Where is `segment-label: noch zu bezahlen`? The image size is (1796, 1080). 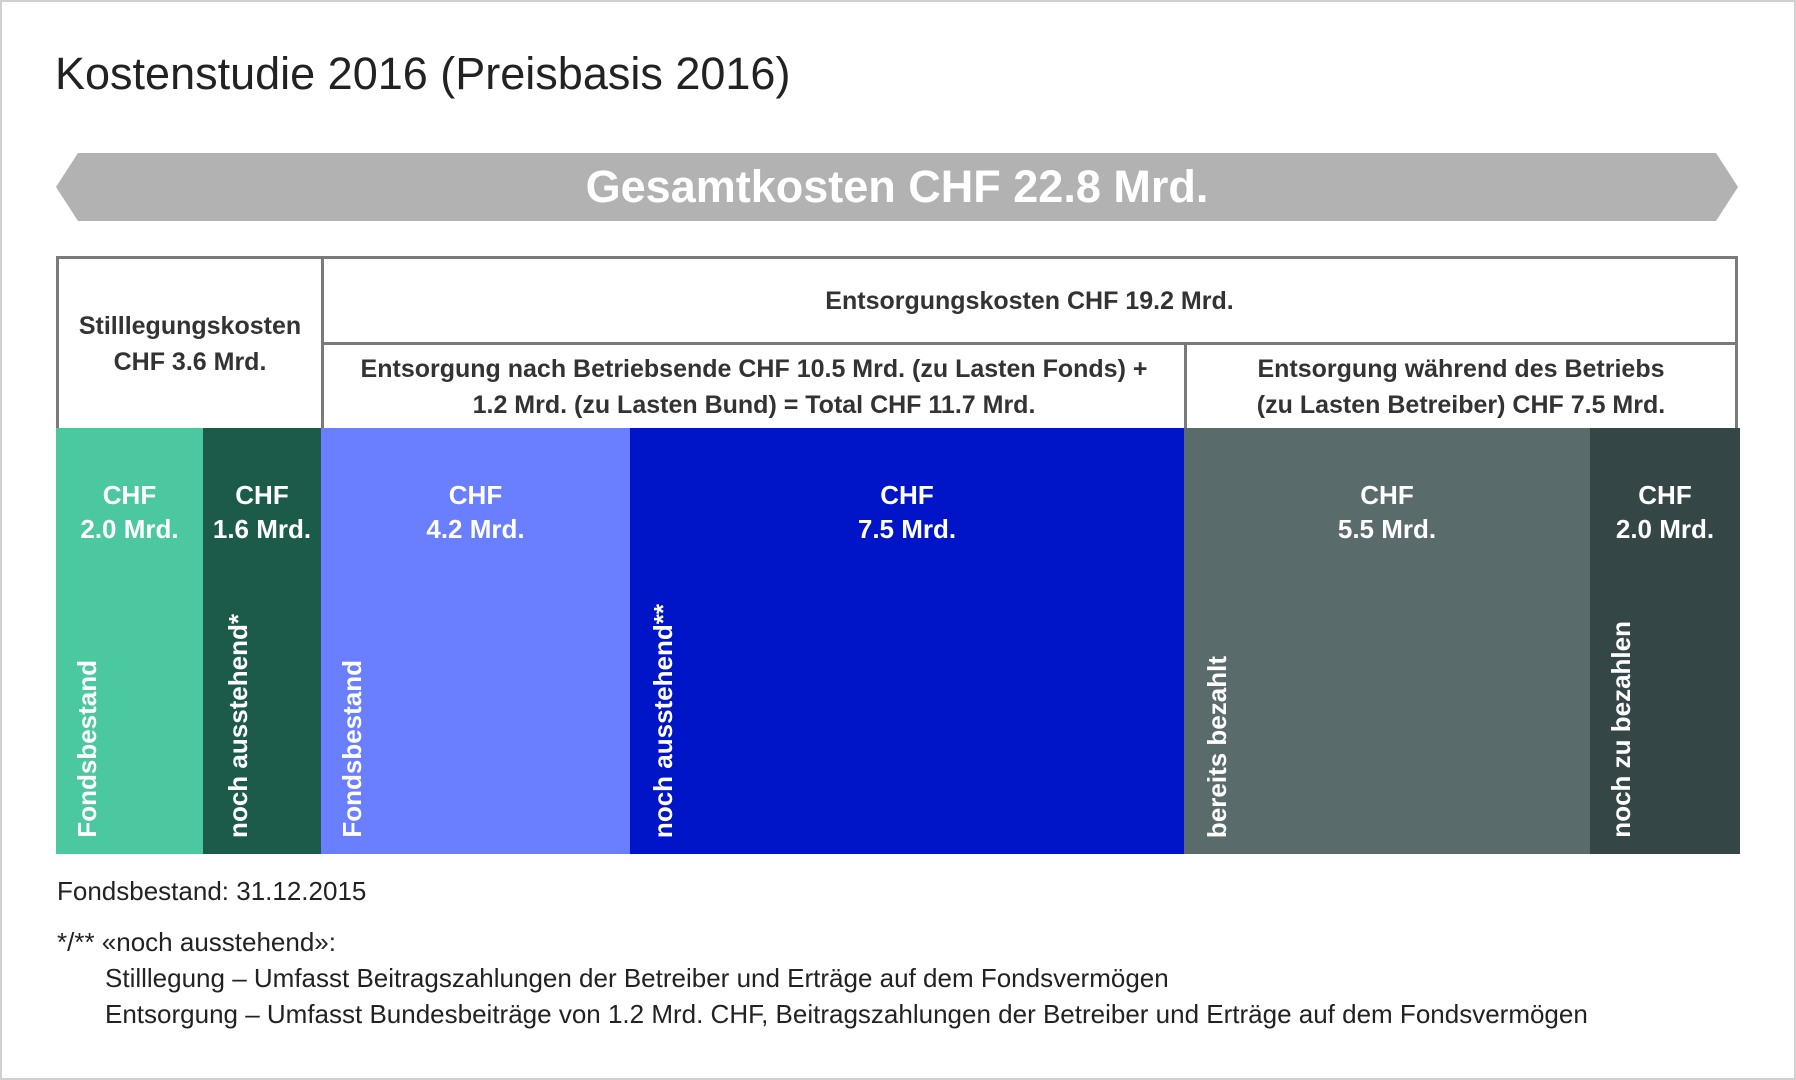
segment-label: noch zu bezahlen is located at coordinates (1621, 729).